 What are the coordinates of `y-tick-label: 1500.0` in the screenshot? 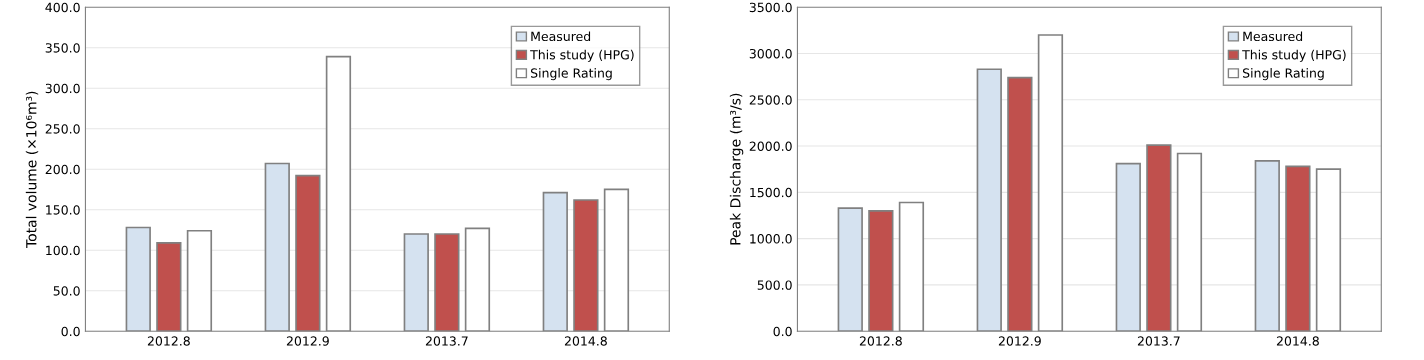 It's located at (771, 192).